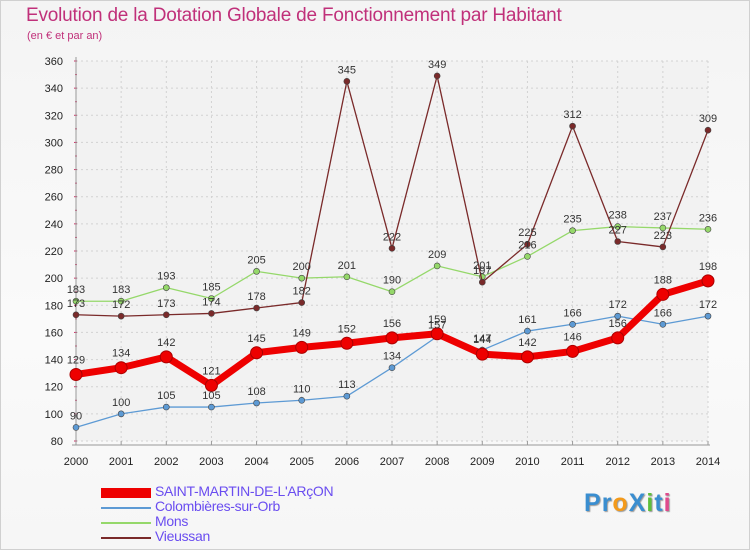 The width and height of the screenshot is (750, 550). What do you see at coordinates (663, 217) in the screenshot?
I see `data-label: 237` at bounding box center [663, 217].